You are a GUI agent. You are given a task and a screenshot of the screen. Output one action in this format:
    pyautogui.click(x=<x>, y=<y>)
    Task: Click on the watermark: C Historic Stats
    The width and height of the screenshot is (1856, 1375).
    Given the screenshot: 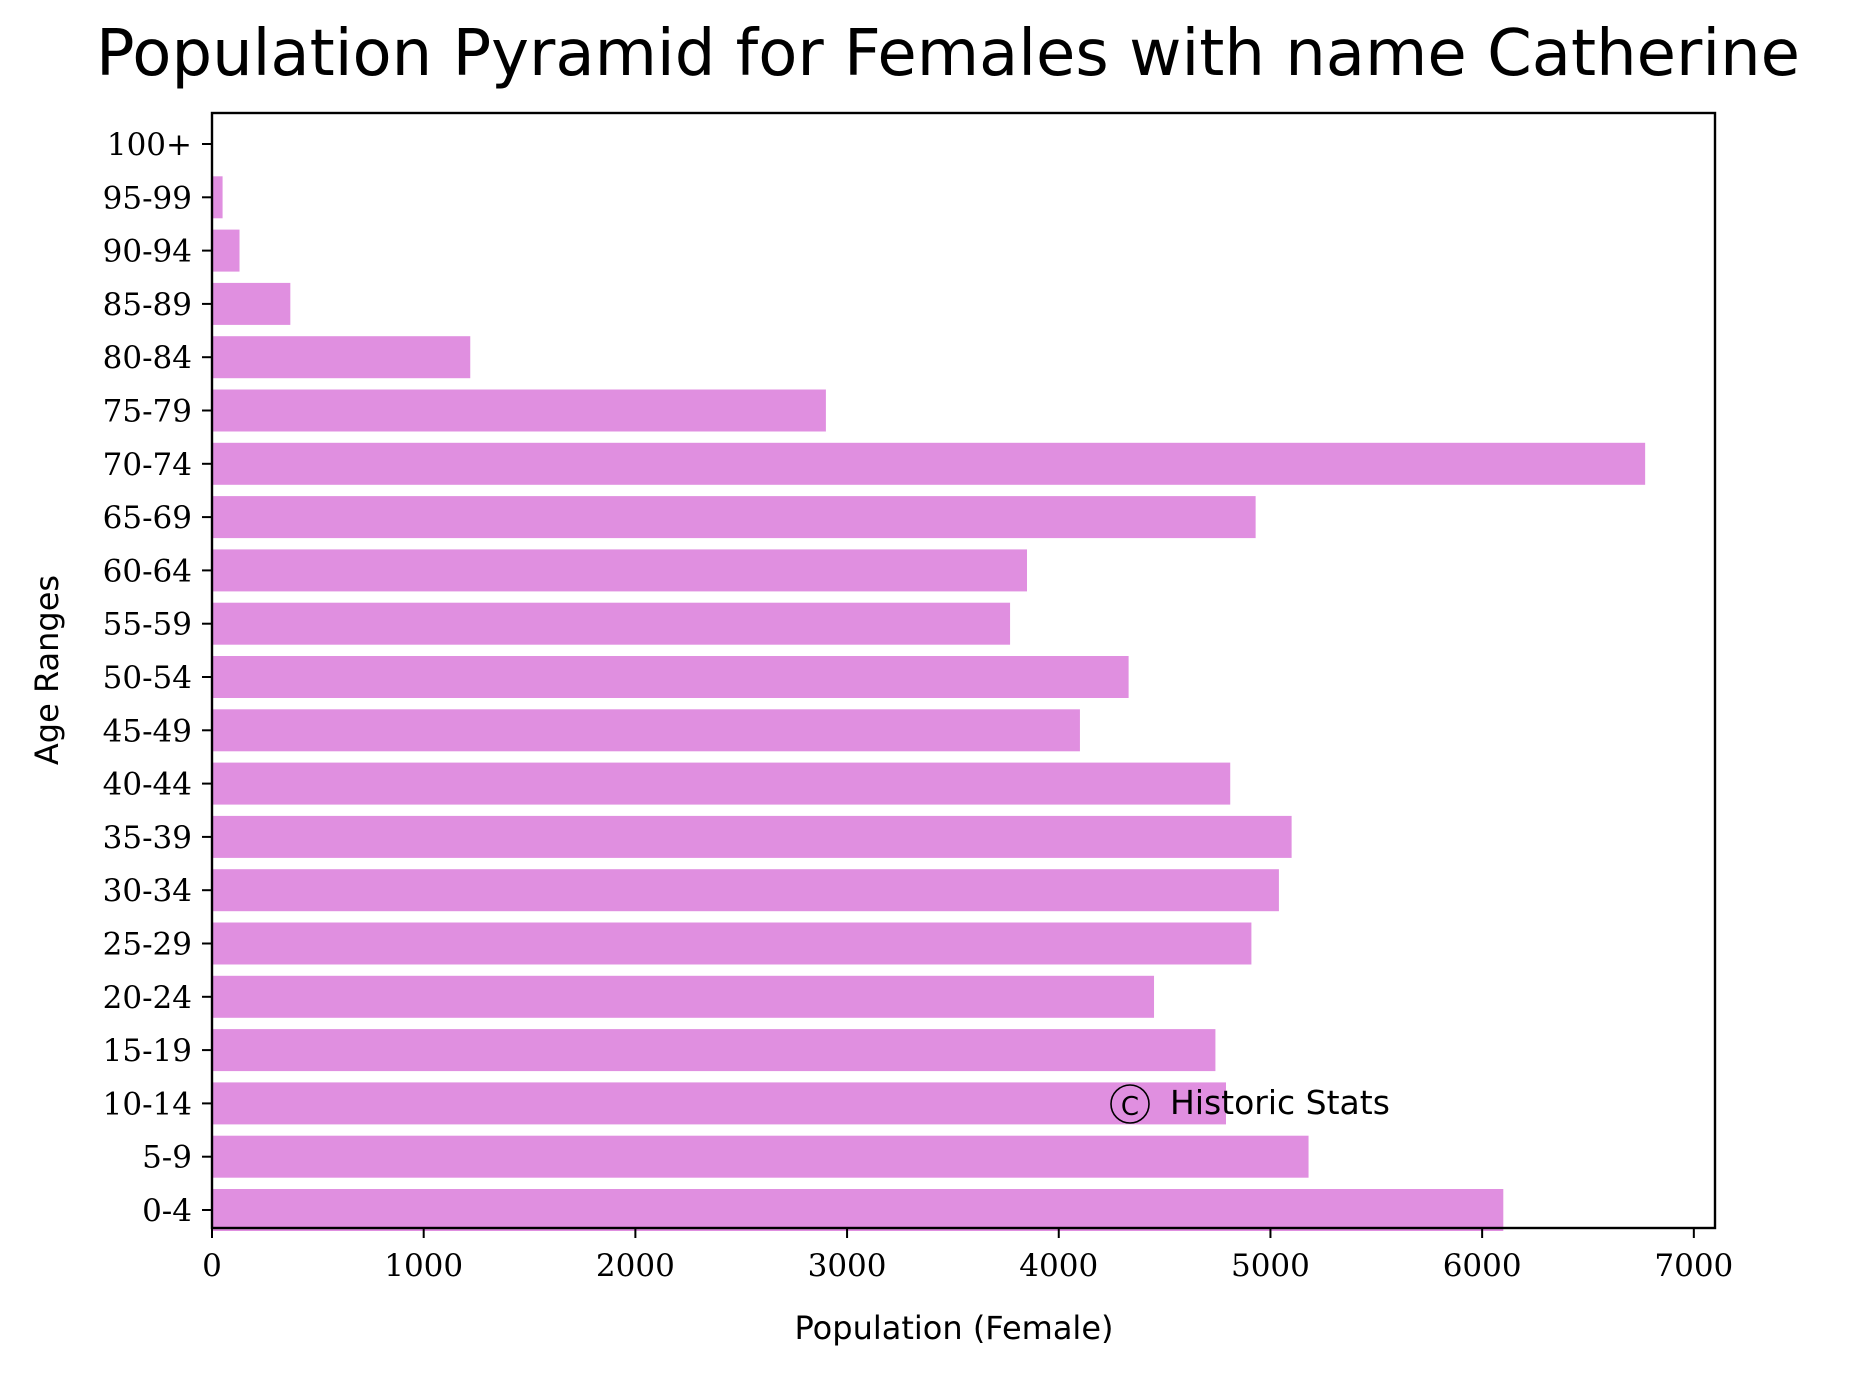 What is the action you would take?
    pyautogui.click(x=1250, y=1103)
    